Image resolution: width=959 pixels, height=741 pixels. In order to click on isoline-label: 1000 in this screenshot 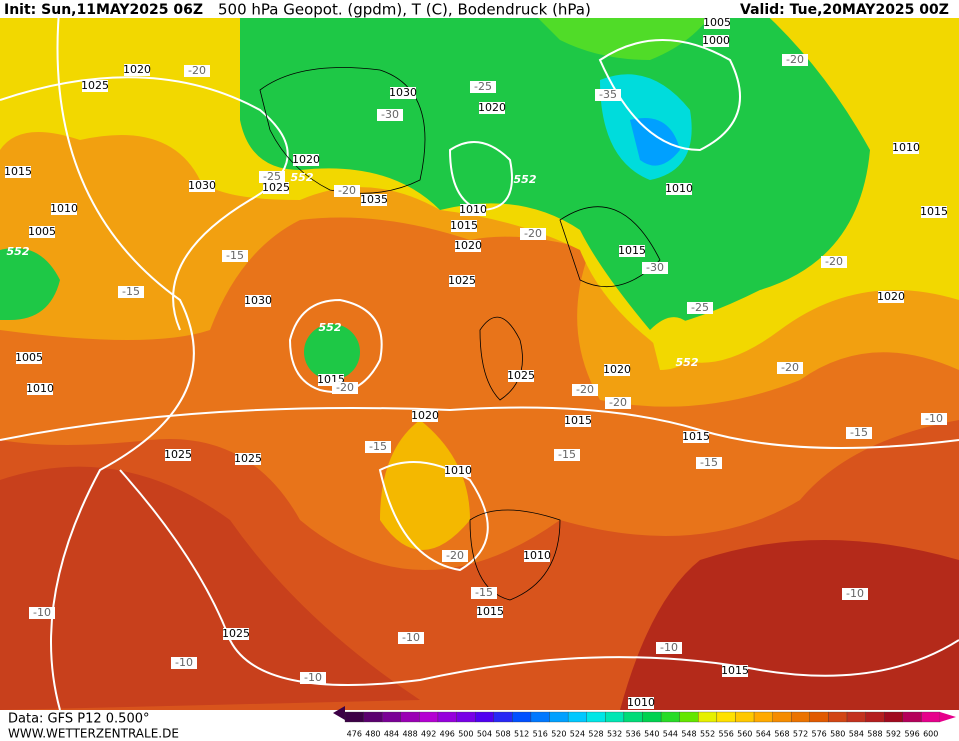, I will do `click(716, 40)`.